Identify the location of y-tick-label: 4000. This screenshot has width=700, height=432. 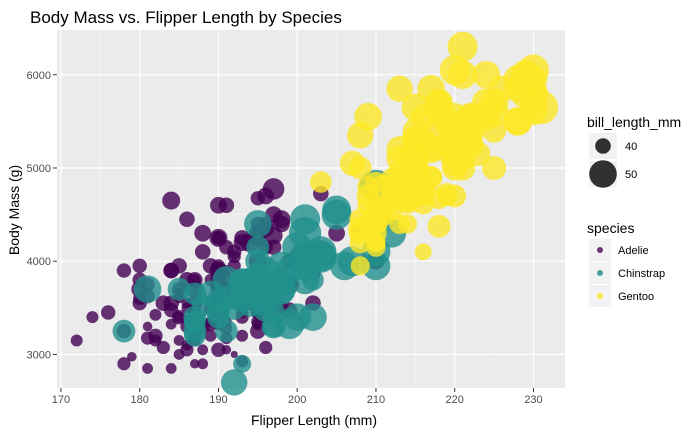
(39, 262).